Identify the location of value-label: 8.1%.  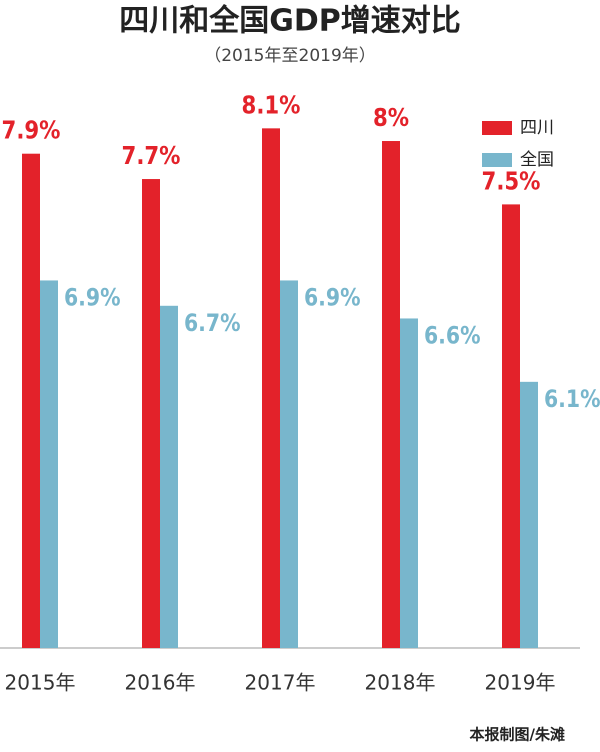
(271, 105).